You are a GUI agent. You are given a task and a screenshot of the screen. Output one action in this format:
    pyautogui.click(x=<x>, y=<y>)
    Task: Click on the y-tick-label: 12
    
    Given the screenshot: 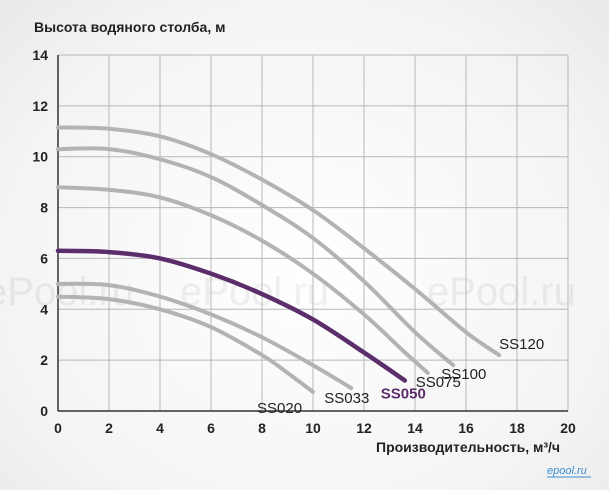 What is the action you would take?
    pyautogui.click(x=40, y=106)
    